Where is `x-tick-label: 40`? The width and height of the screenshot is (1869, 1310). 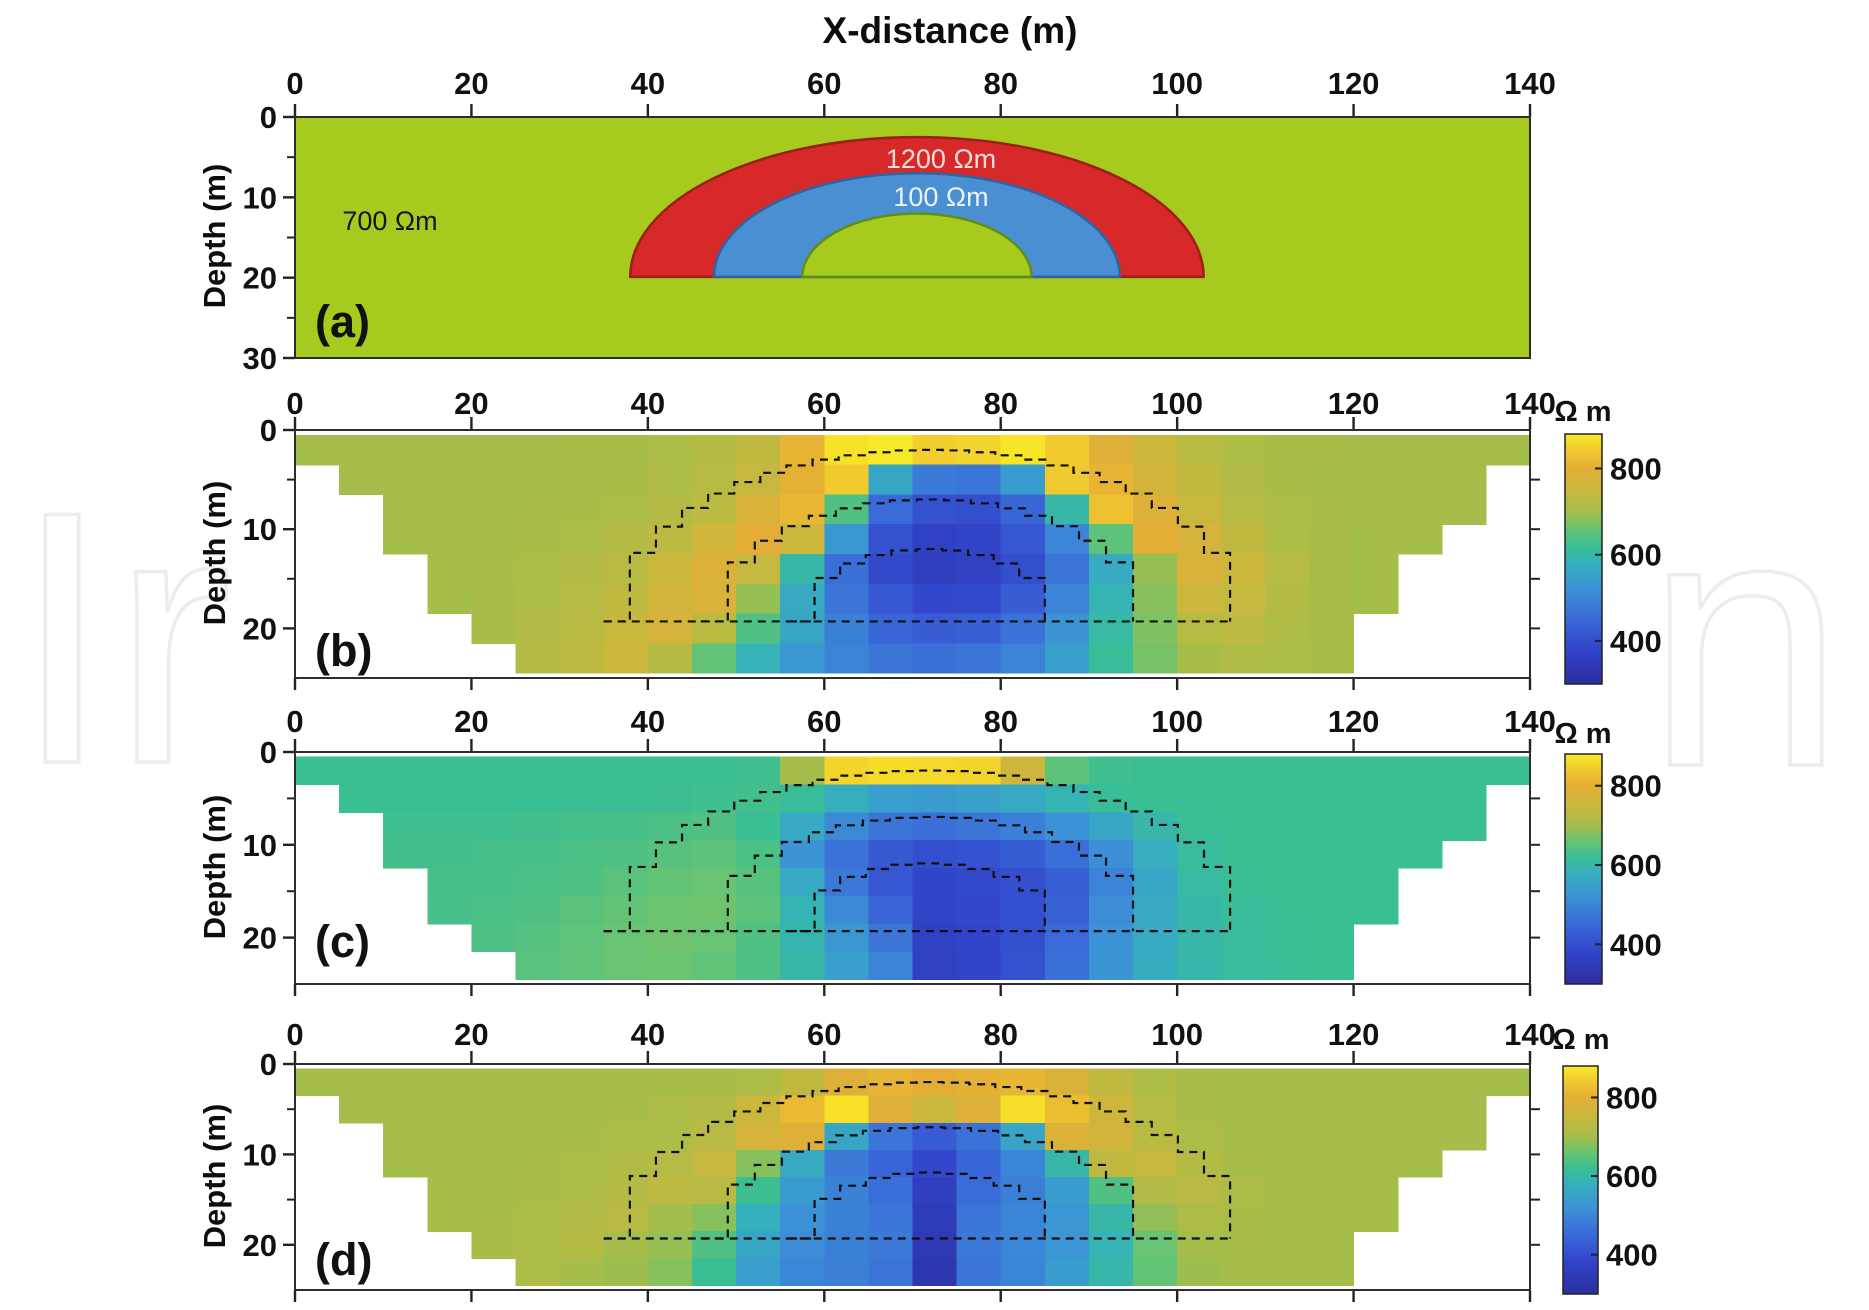
x-tick-label: 40 is located at coordinates (648, 83).